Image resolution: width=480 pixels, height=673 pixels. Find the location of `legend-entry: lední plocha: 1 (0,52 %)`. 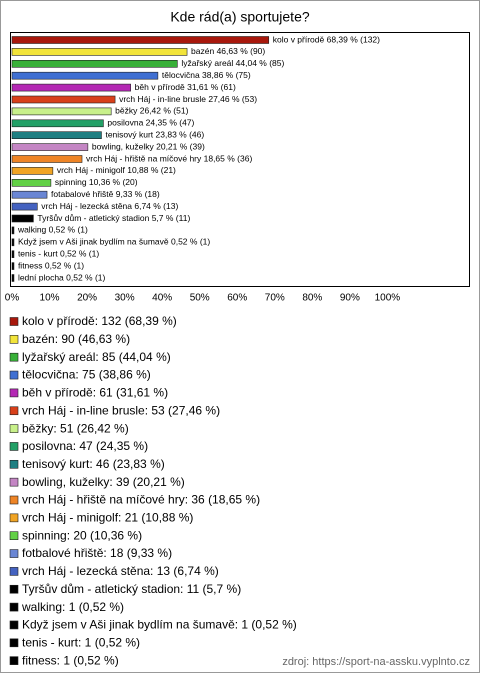

legend-entry: lední plocha: 1 (0,52 %) is located at coordinates (85, 672).